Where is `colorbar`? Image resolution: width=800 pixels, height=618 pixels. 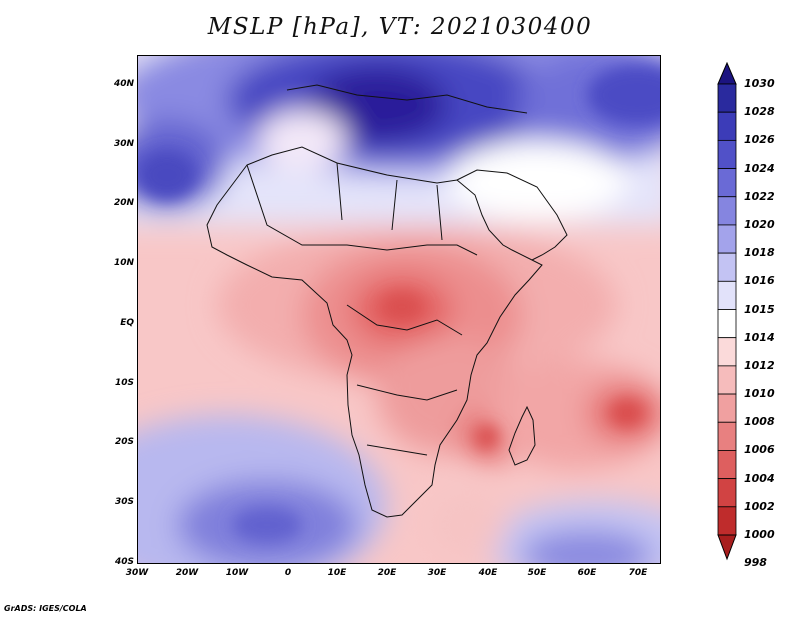 colorbar is located at coordinates (727, 311).